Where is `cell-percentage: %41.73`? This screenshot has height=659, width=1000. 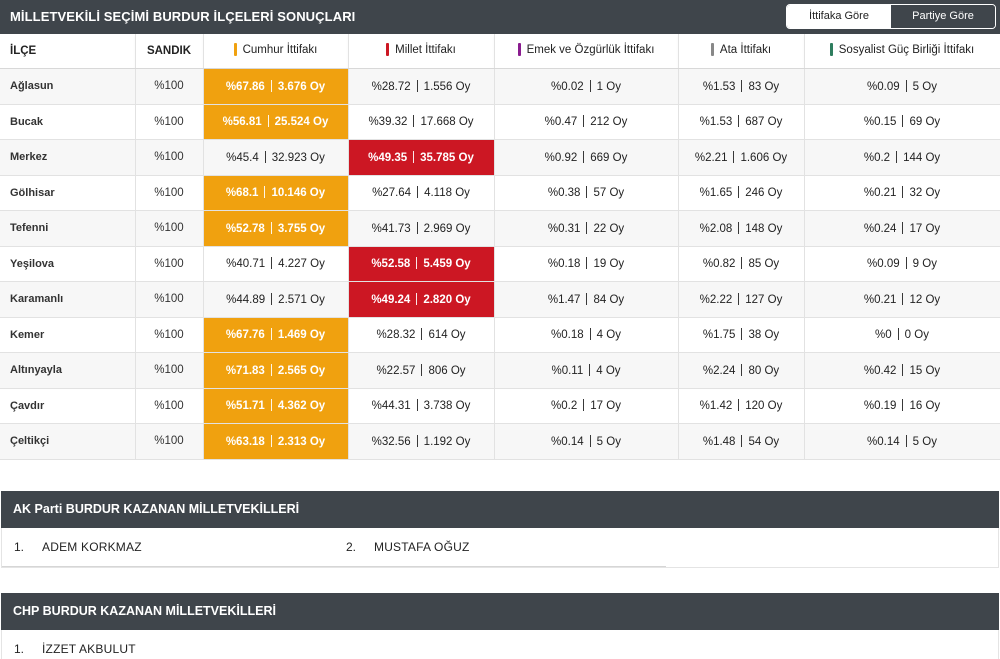 cell-percentage: %41.73 is located at coordinates (391, 228).